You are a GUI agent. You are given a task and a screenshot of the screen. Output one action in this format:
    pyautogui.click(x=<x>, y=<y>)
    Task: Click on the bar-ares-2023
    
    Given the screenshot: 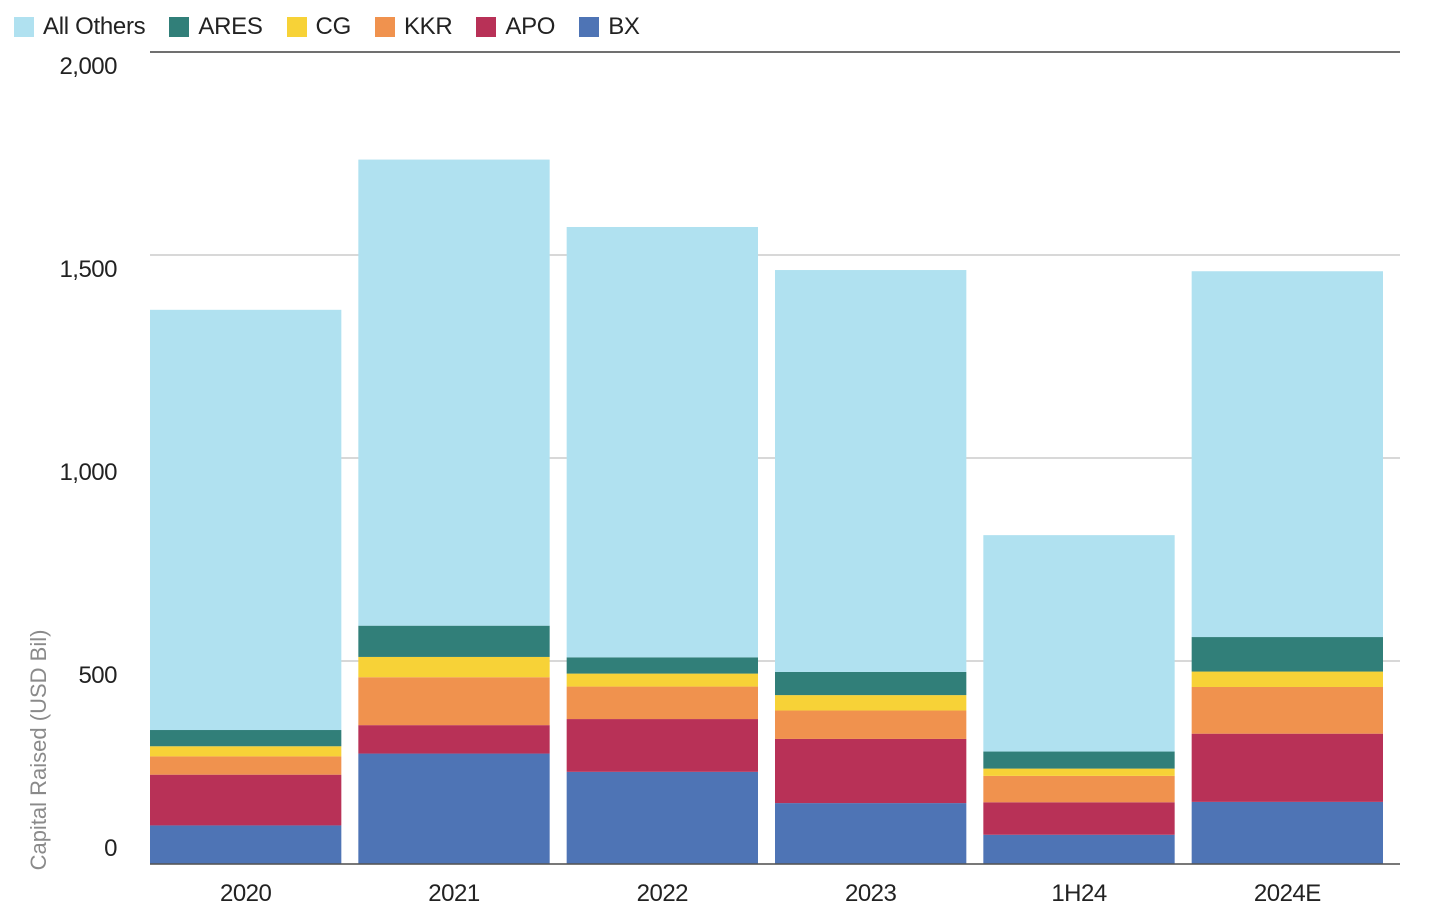 What is the action you would take?
    pyautogui.click(x=871, y=683)
    